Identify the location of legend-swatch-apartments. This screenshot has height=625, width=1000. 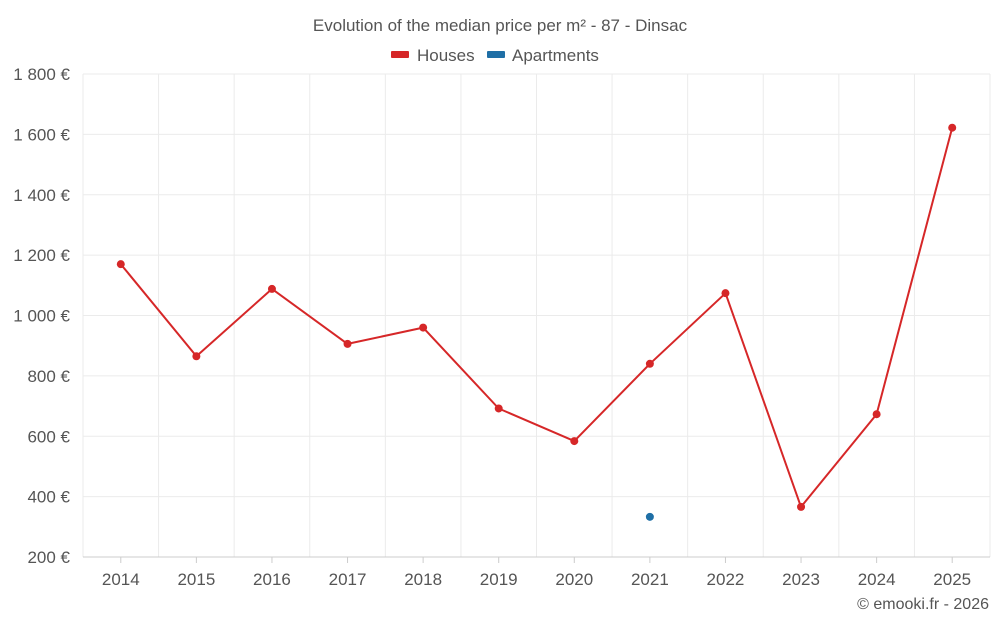
(496, 54).